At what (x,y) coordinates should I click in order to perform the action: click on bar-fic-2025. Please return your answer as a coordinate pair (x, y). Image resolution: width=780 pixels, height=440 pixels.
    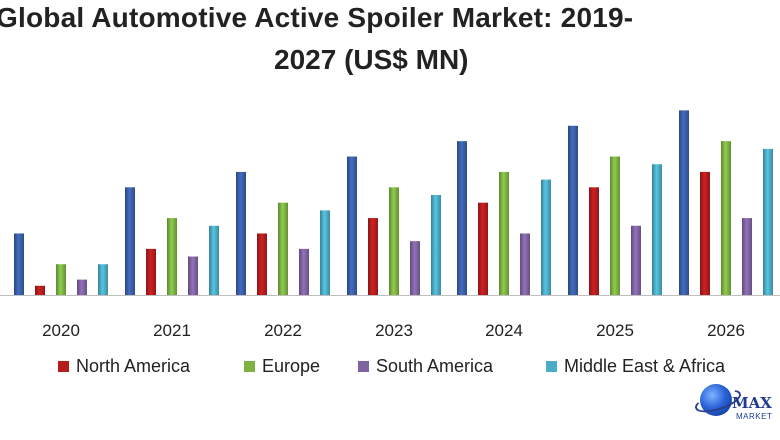
    Looking at the image, I should click on (573, 210).